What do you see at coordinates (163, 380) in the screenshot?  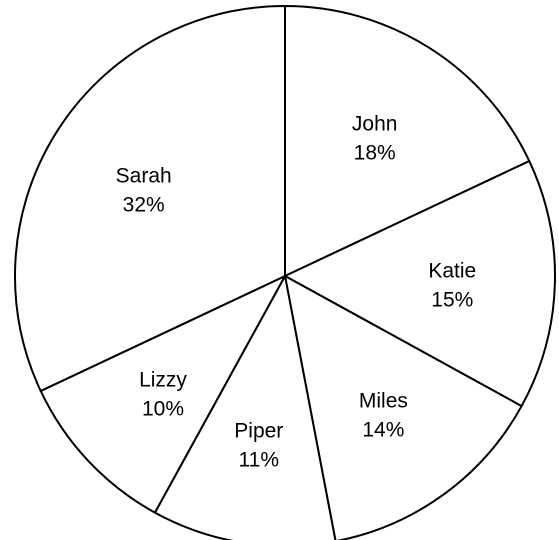 I see `slice-name-lizzy: Lizzy` at bounding box center [163, 380].